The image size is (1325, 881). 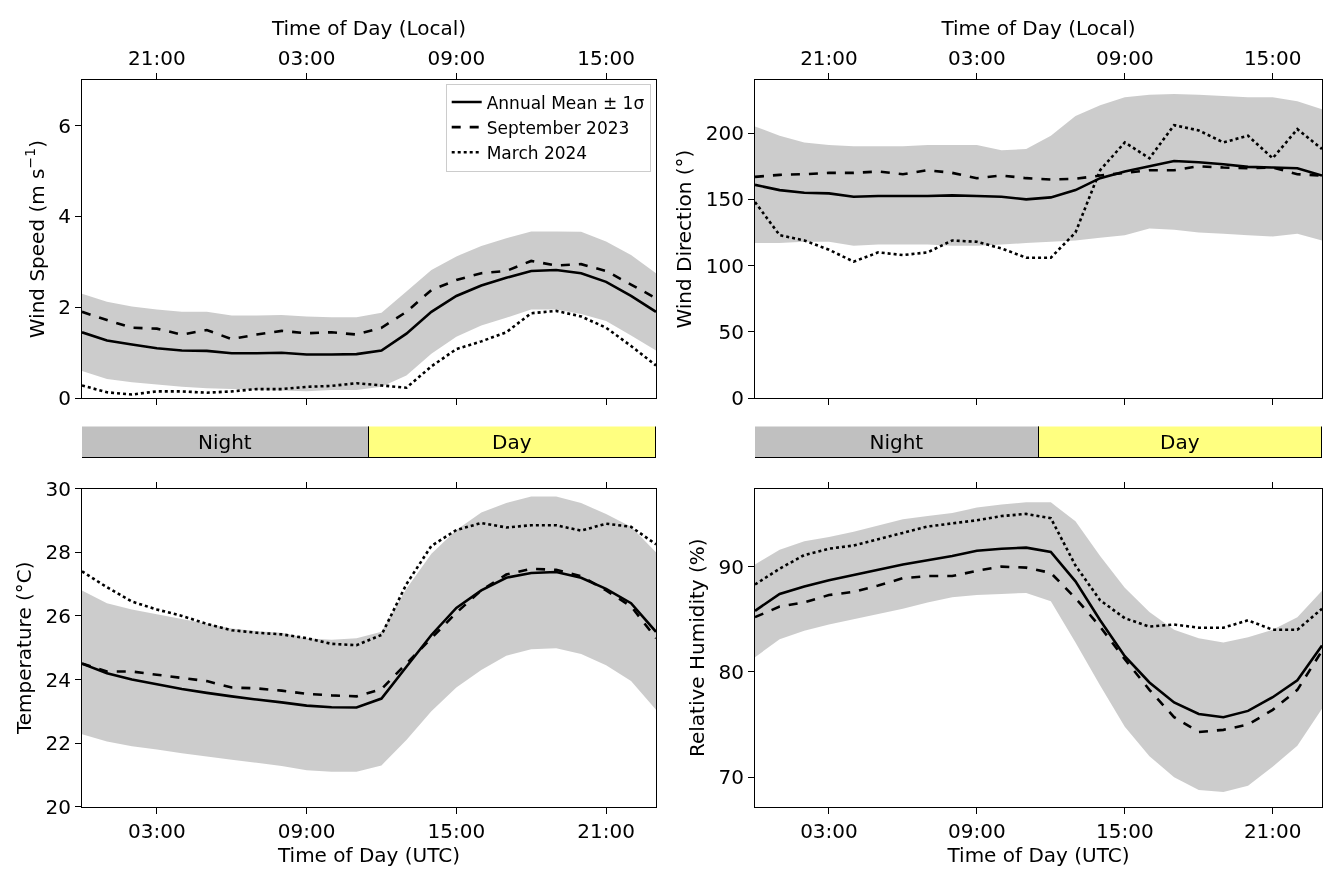 I want to click on y-tick-label: 24, so click(x=58, y=679).